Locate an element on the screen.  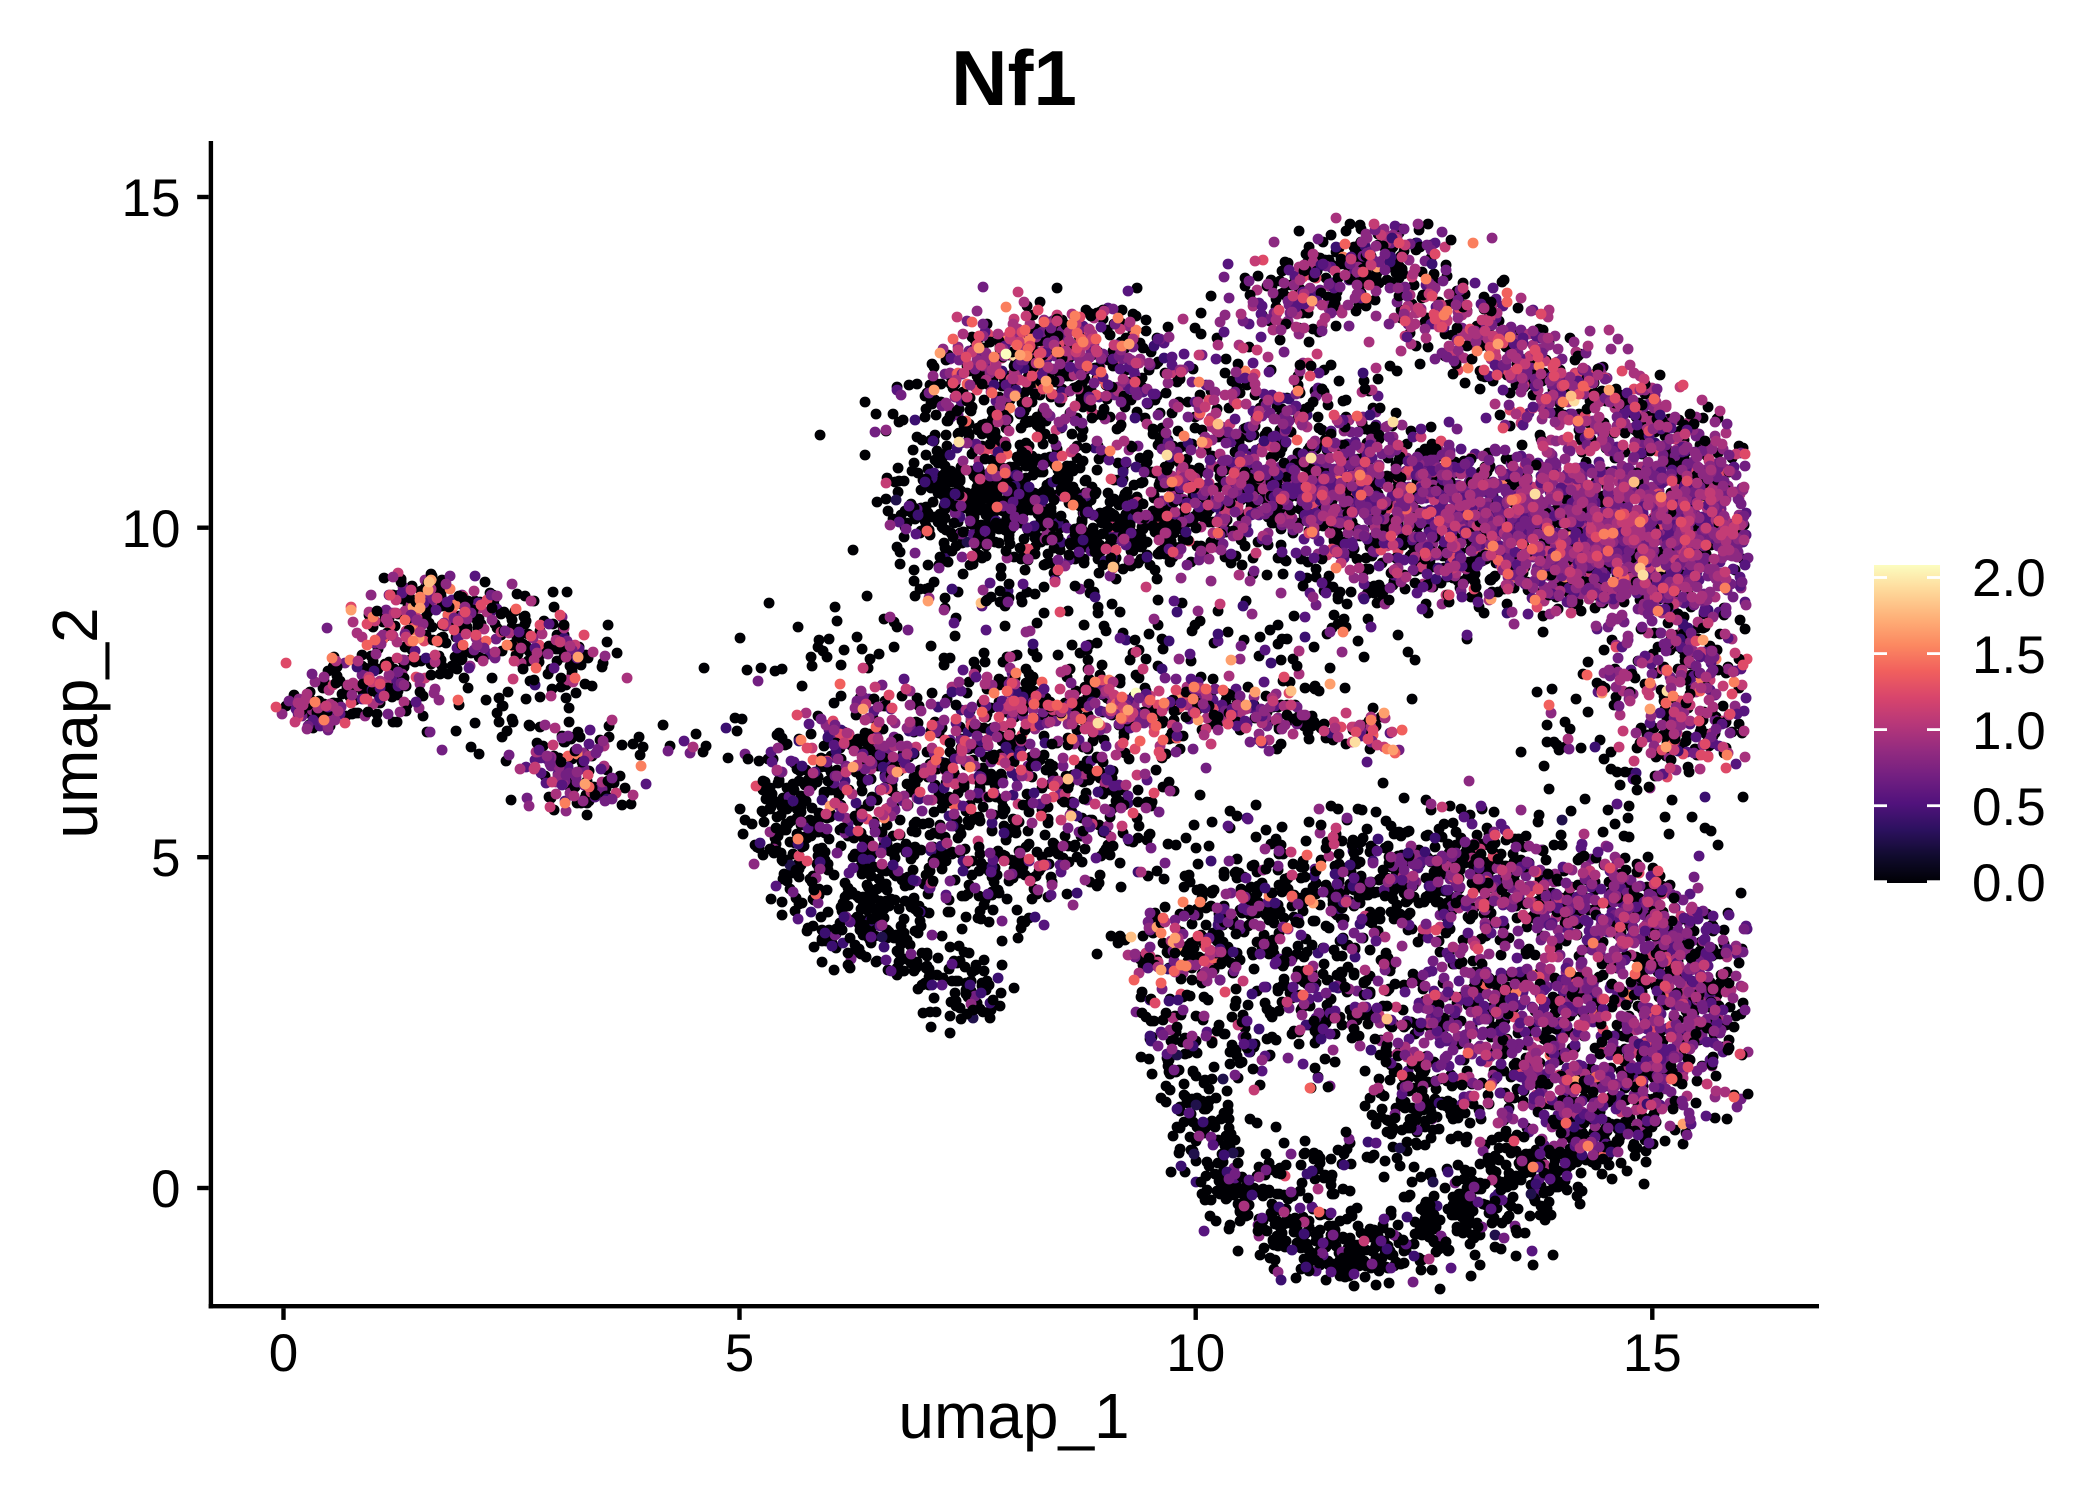
svg-text: Nf1 is located at coordinates (1014, 78).